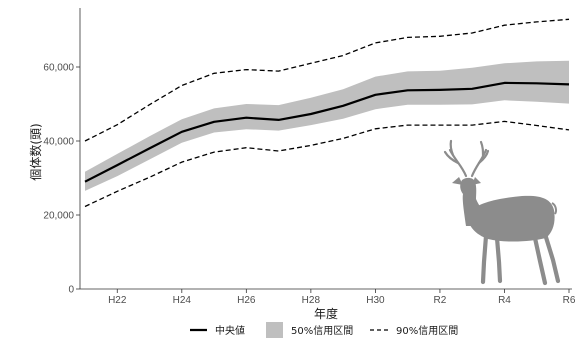 The height and width of the screenshot is (339, 578). What do you see at coordinates (326, 313) in the screenshot?
I see `x-axis-title: 年度` at bounding box center [326, 313].